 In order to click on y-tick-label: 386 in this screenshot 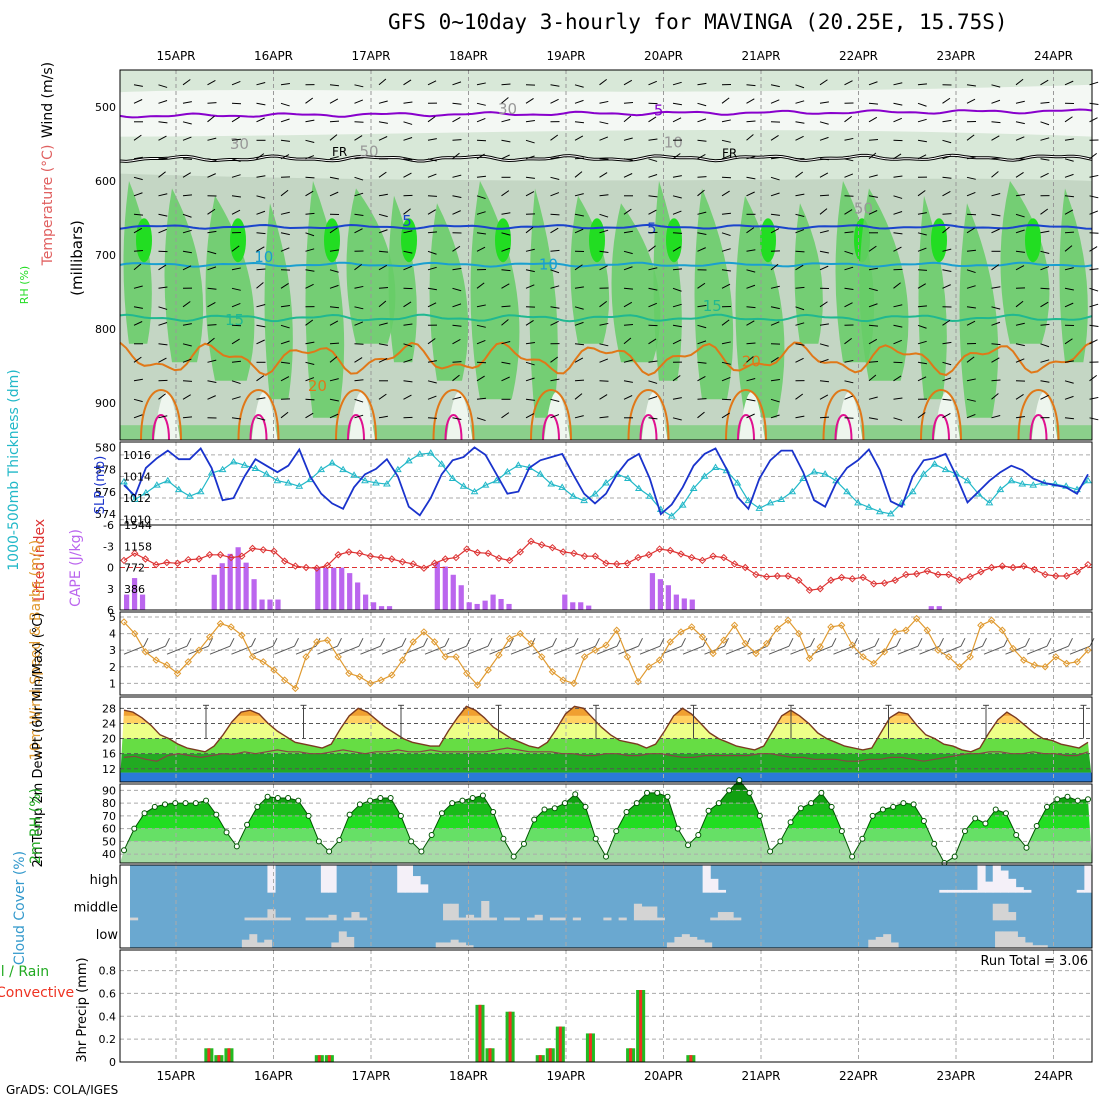, I will do `click(134, 589)`.